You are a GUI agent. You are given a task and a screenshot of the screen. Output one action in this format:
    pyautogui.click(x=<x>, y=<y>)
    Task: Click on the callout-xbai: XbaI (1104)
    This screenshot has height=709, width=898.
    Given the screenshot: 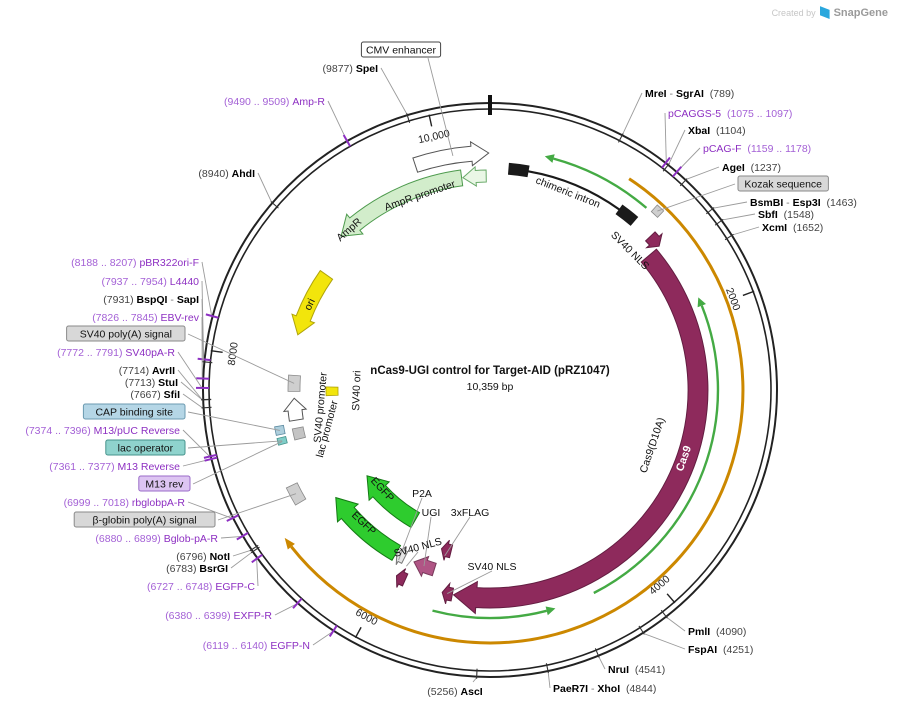 What is the action you would take?
    pyautogui.click(x=717, y=131)
    